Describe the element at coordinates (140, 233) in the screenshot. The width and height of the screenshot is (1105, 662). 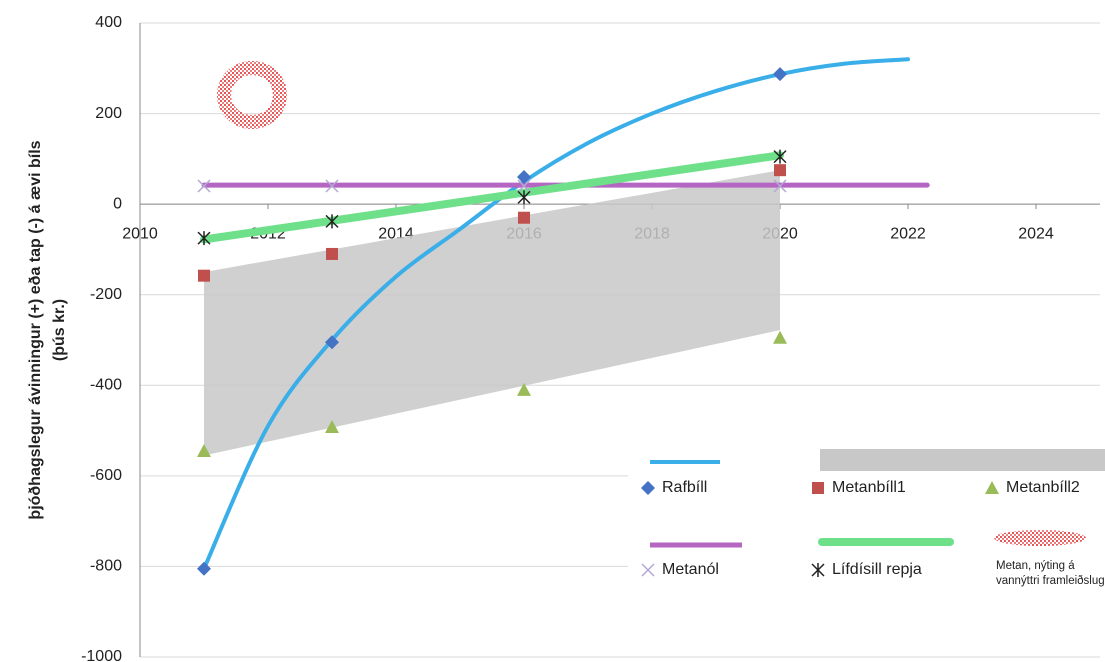
I see `x-tick-label: 2010` at that location.